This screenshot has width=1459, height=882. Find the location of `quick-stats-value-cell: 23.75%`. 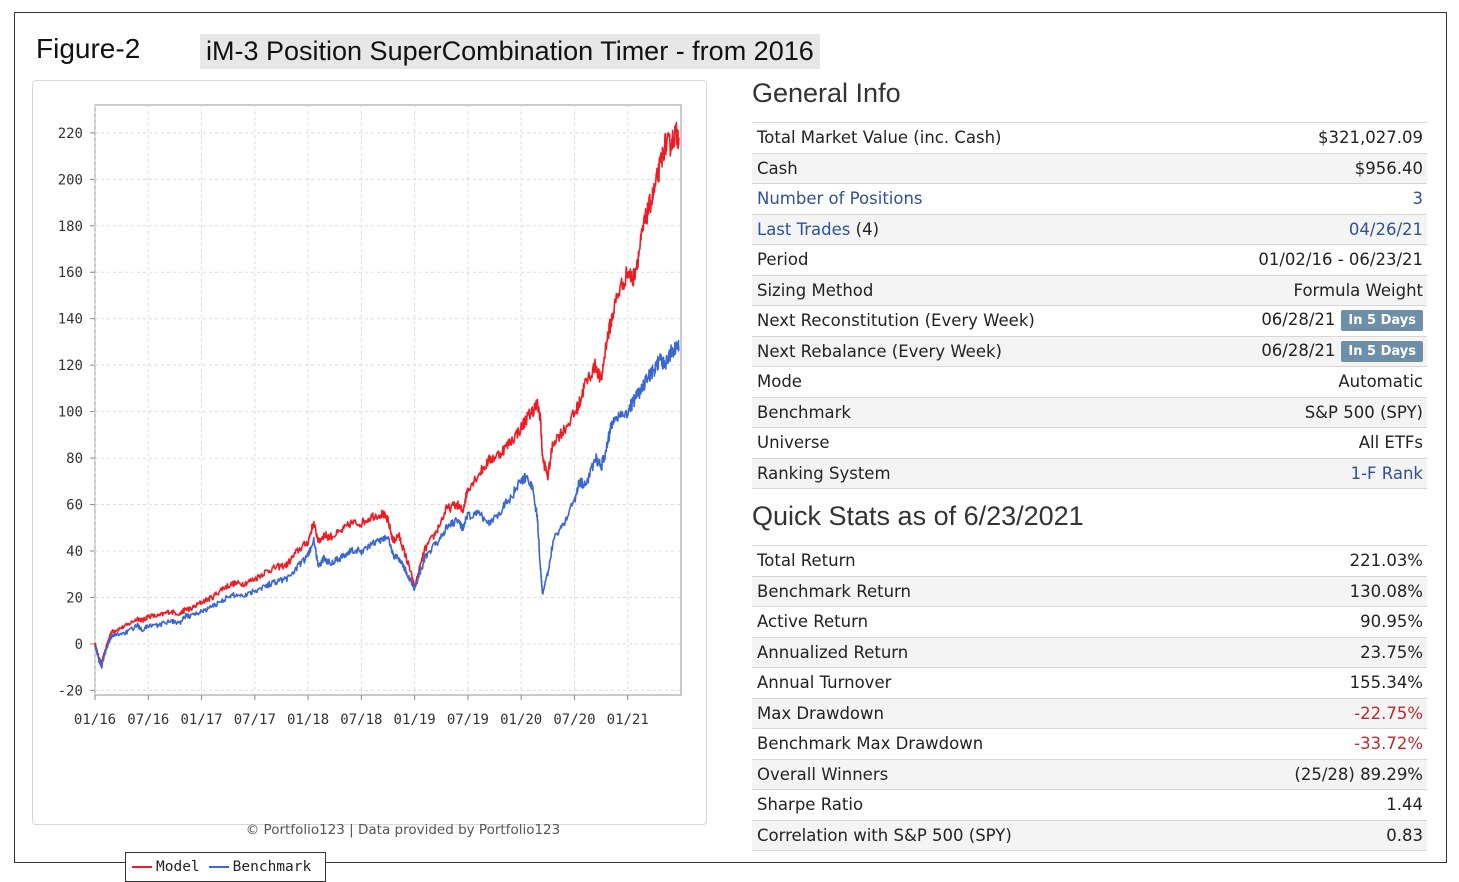

quick-stats-value-cell: 23.75% is located at coordinates (1311, 652).